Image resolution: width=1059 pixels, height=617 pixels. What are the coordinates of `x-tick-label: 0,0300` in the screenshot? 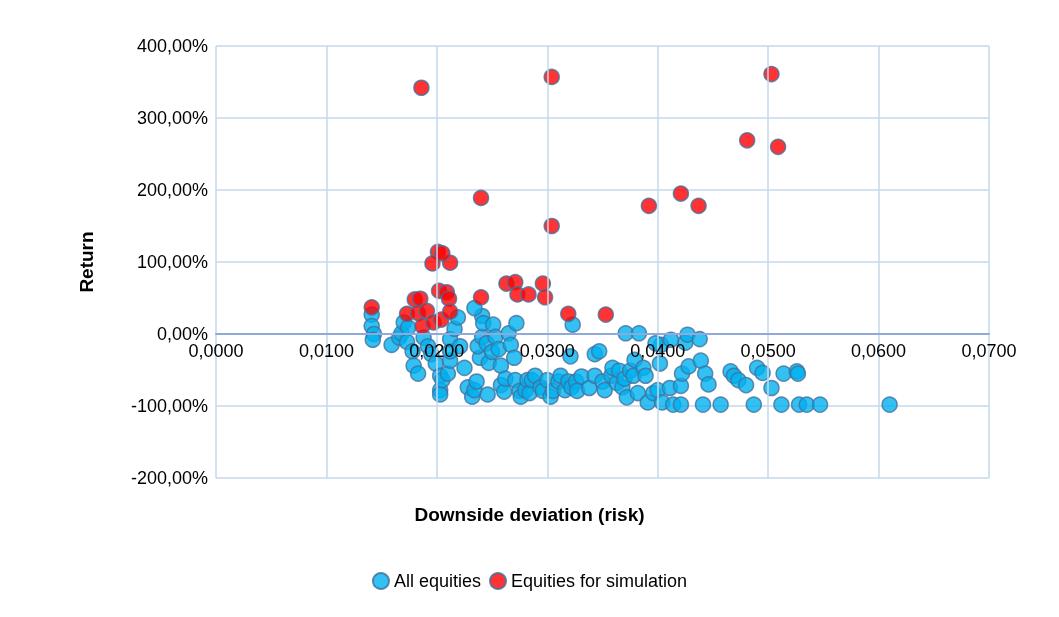 It's located at (547, 351).